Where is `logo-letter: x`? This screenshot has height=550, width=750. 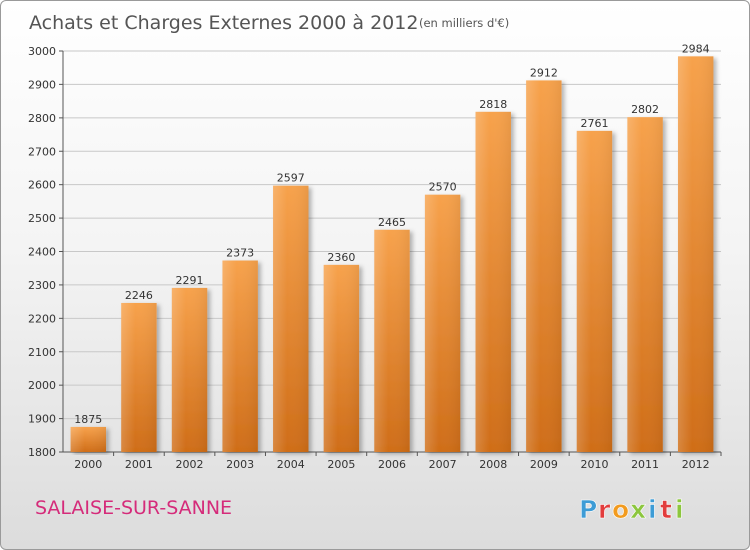 logo-letter: x is located at coordinates (638, 509).